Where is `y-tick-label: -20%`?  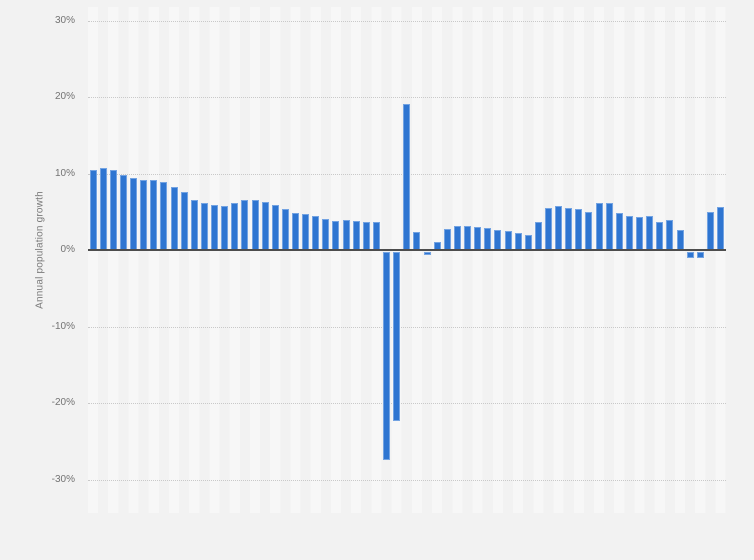
y-tick-label: -20% is located at coordinates (63, 402).